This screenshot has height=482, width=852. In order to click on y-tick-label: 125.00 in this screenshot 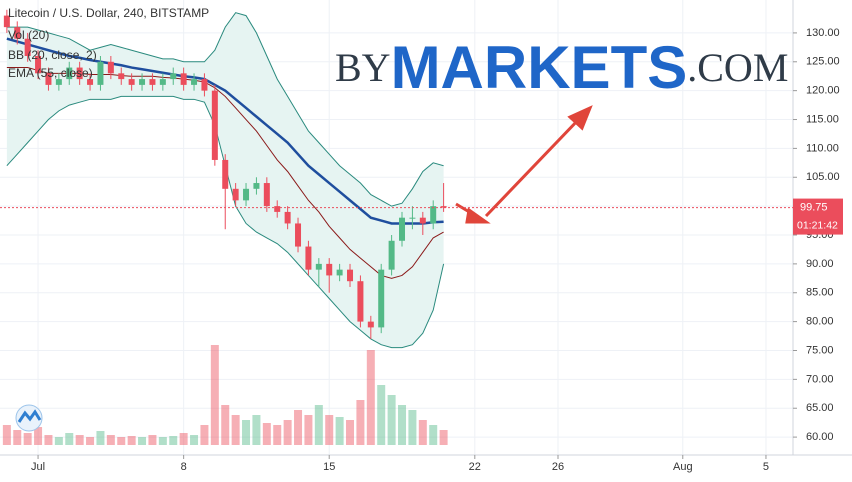, I will do `click(823, 62)`.